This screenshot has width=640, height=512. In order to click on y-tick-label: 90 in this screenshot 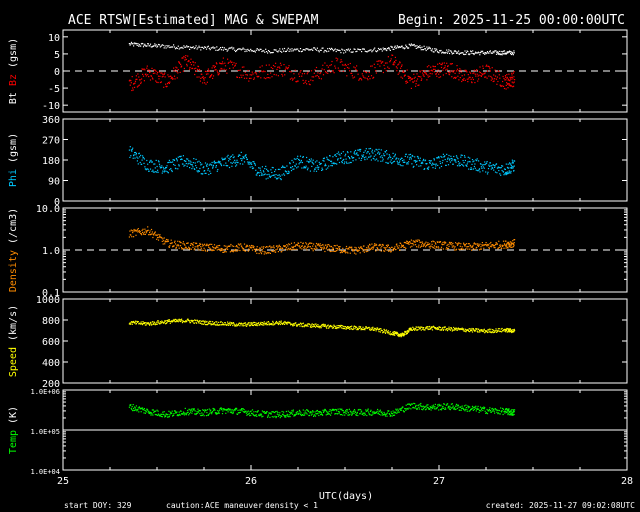, I will do `click(54, 182)`.